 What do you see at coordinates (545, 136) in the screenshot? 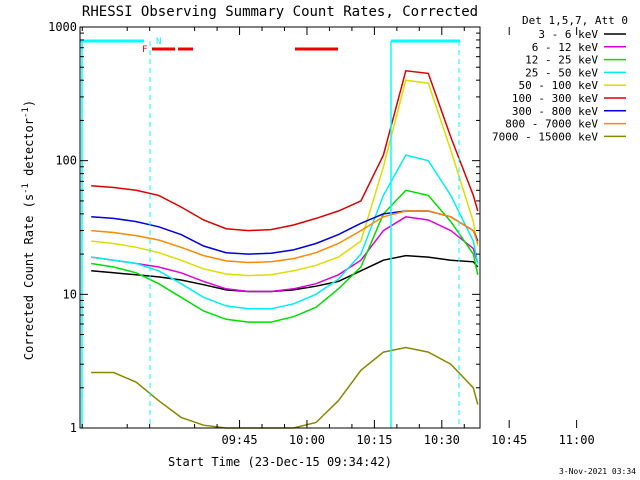
I see `legend-entry-9: 7000 - 15000 keV` at bounding box center [545, 136].